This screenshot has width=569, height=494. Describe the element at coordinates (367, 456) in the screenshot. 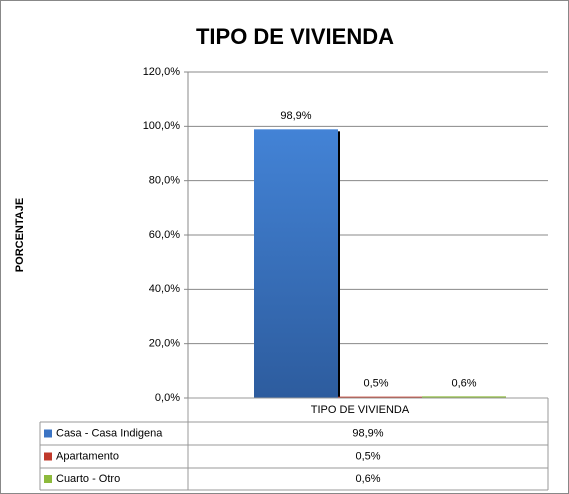

I see `table-value: 0,5%` at that location.